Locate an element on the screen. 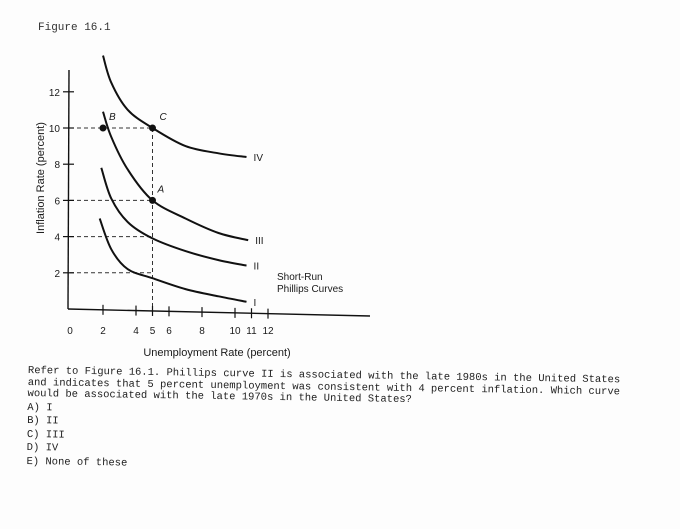  y-axis-line is located at coordinates (68, 189).